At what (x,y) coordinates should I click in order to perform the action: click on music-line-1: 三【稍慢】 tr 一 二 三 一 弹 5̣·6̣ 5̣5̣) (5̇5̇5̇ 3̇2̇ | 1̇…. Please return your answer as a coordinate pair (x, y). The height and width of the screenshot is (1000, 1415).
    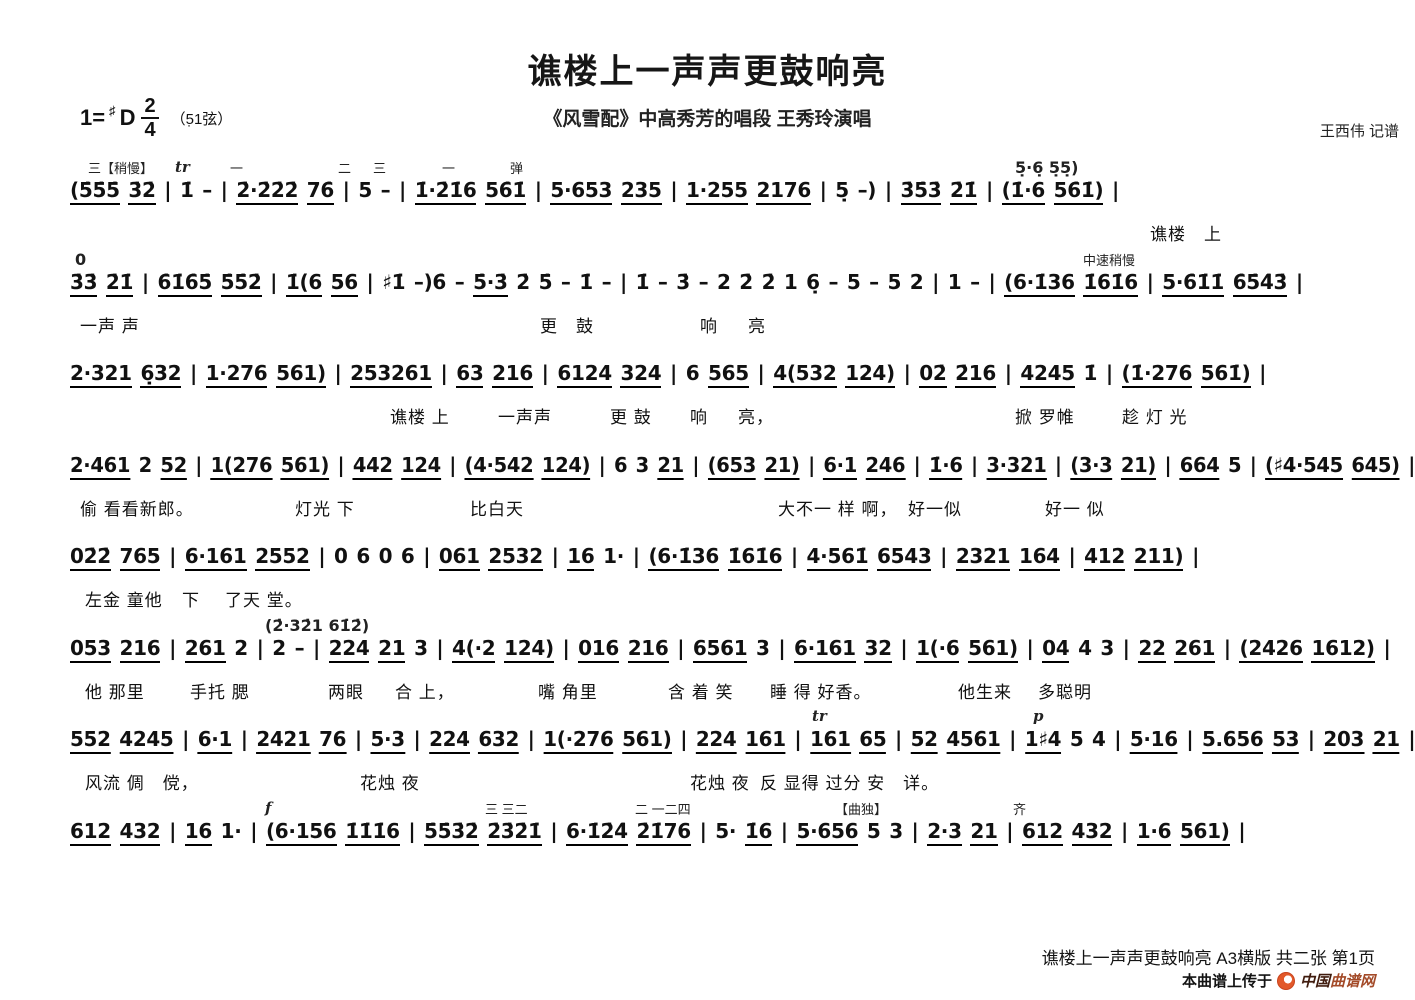
    Looking at the image, I should click on (742, 204).